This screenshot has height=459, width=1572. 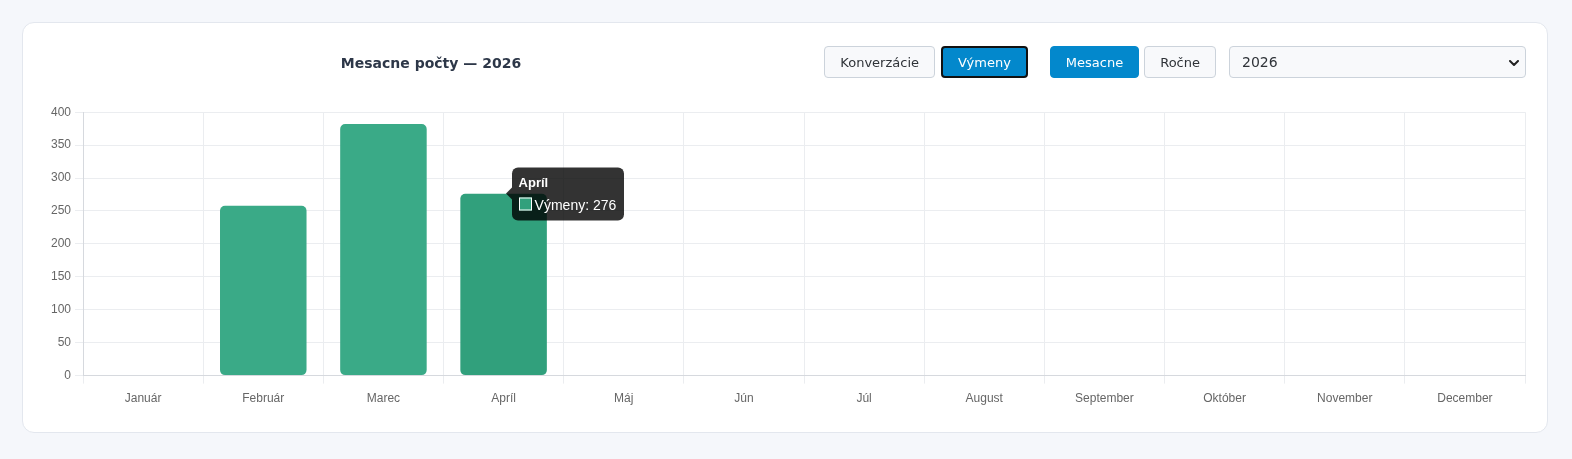 I want to click on x-tick-label: Apríl, so click(x=503, y=398).